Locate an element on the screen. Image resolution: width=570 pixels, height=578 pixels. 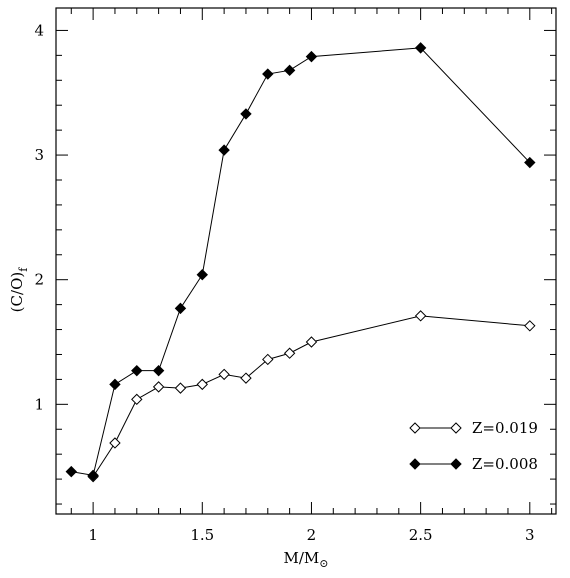
x-tick-label: 3 is located at coordinates (530, 535).